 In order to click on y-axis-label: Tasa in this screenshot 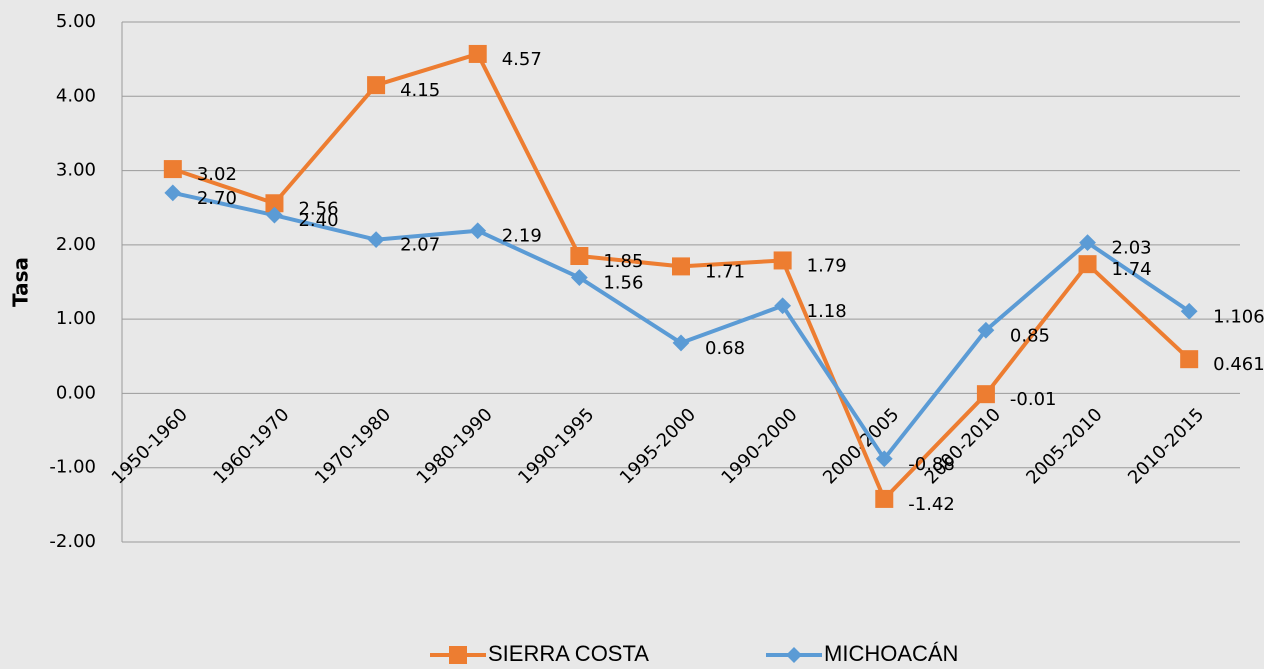, I will do `click(21, 282)`.